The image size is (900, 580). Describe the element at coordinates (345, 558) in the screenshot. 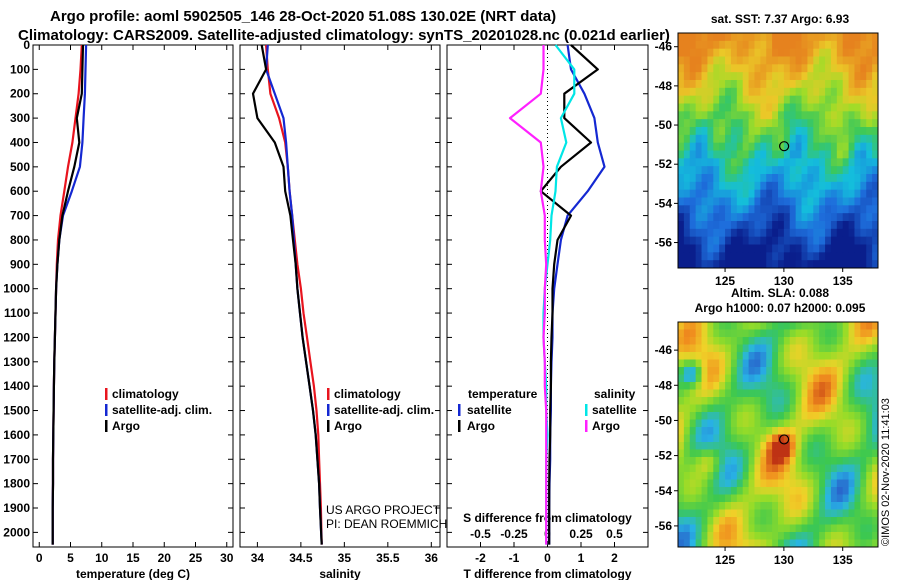

I see `x-tick-label: 35` at that location.